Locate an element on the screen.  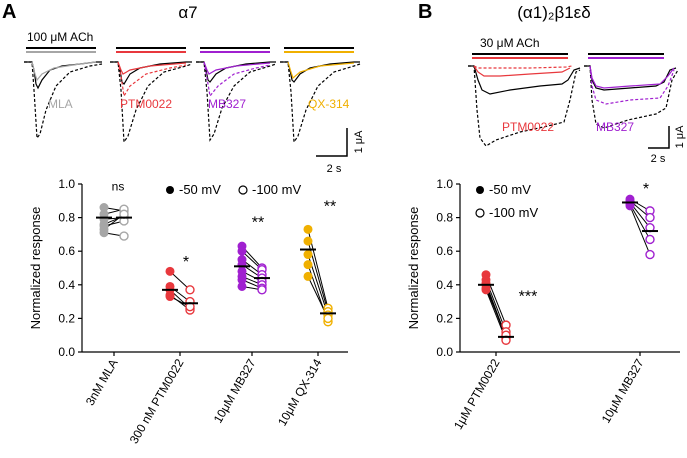
category-label: 10μM QX-314 is located at coordinates (300, 392).